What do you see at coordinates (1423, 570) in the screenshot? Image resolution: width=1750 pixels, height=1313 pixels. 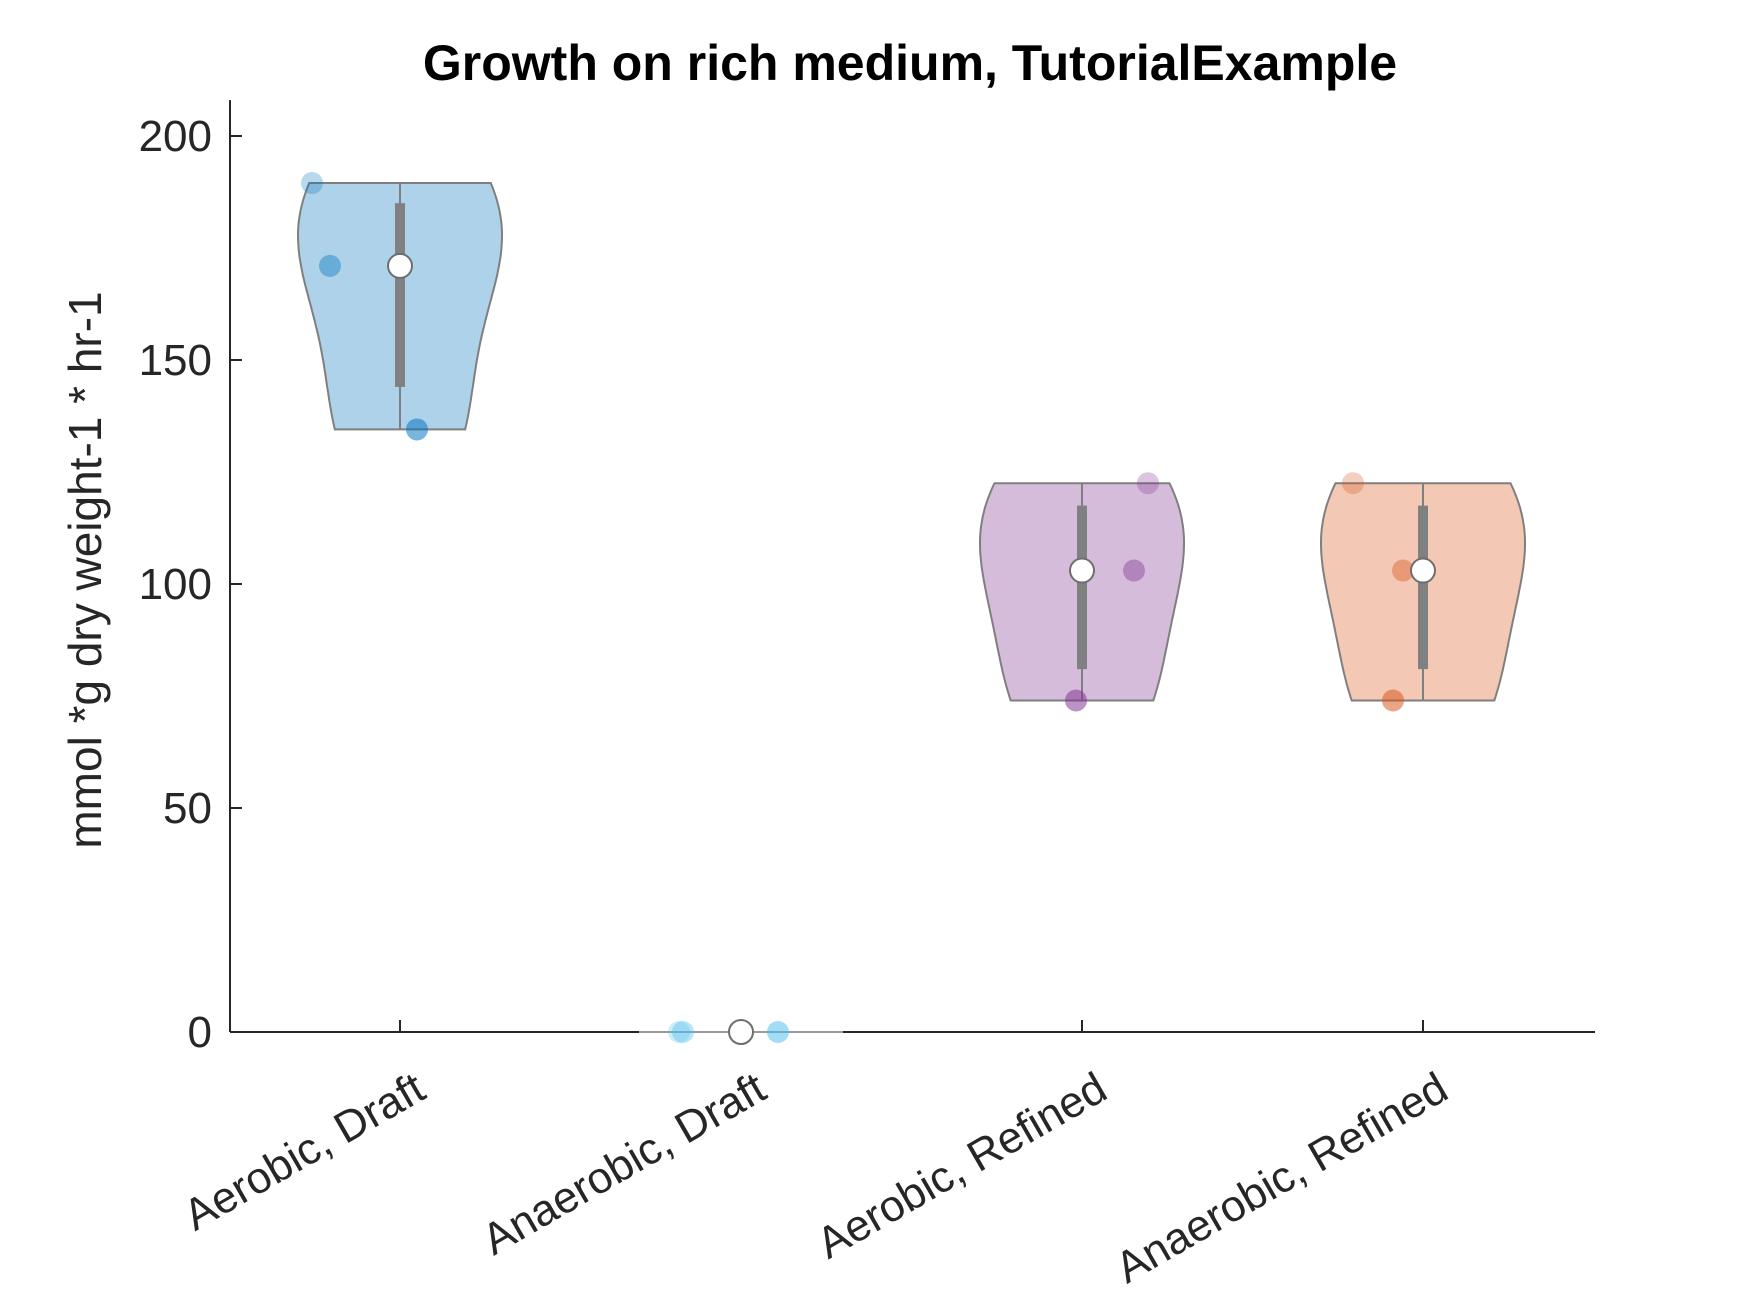 I see `group-4-median` at bounding box center [1423, 570].